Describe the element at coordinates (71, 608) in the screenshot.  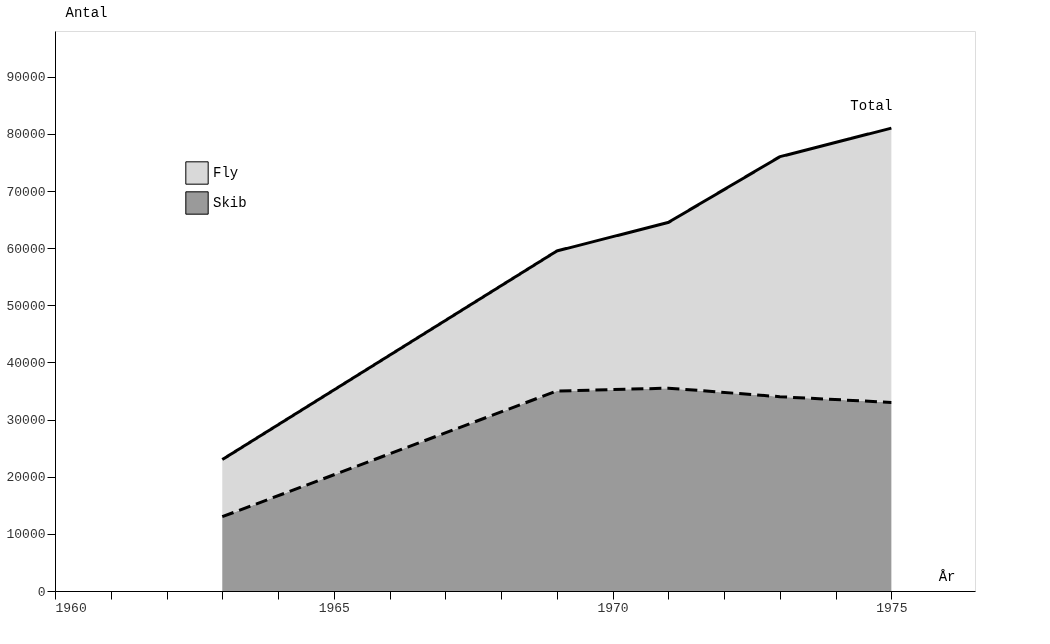
I see `x-tick-label: 1960` at that location.